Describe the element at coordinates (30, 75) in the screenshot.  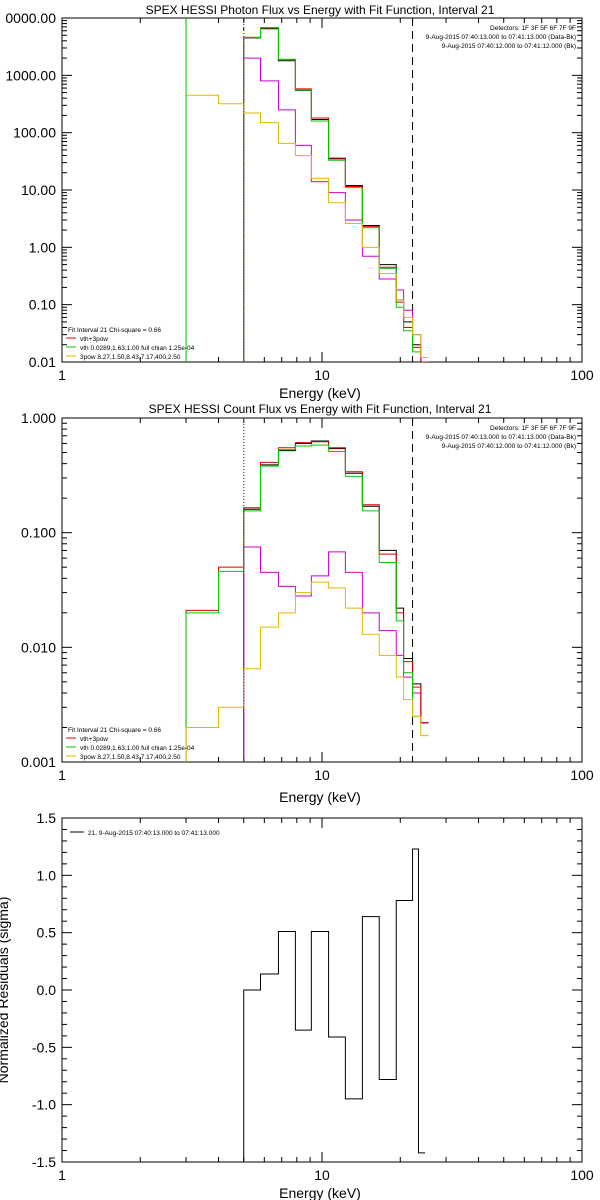
I see `y-tick-label: 1000.00` at that location.